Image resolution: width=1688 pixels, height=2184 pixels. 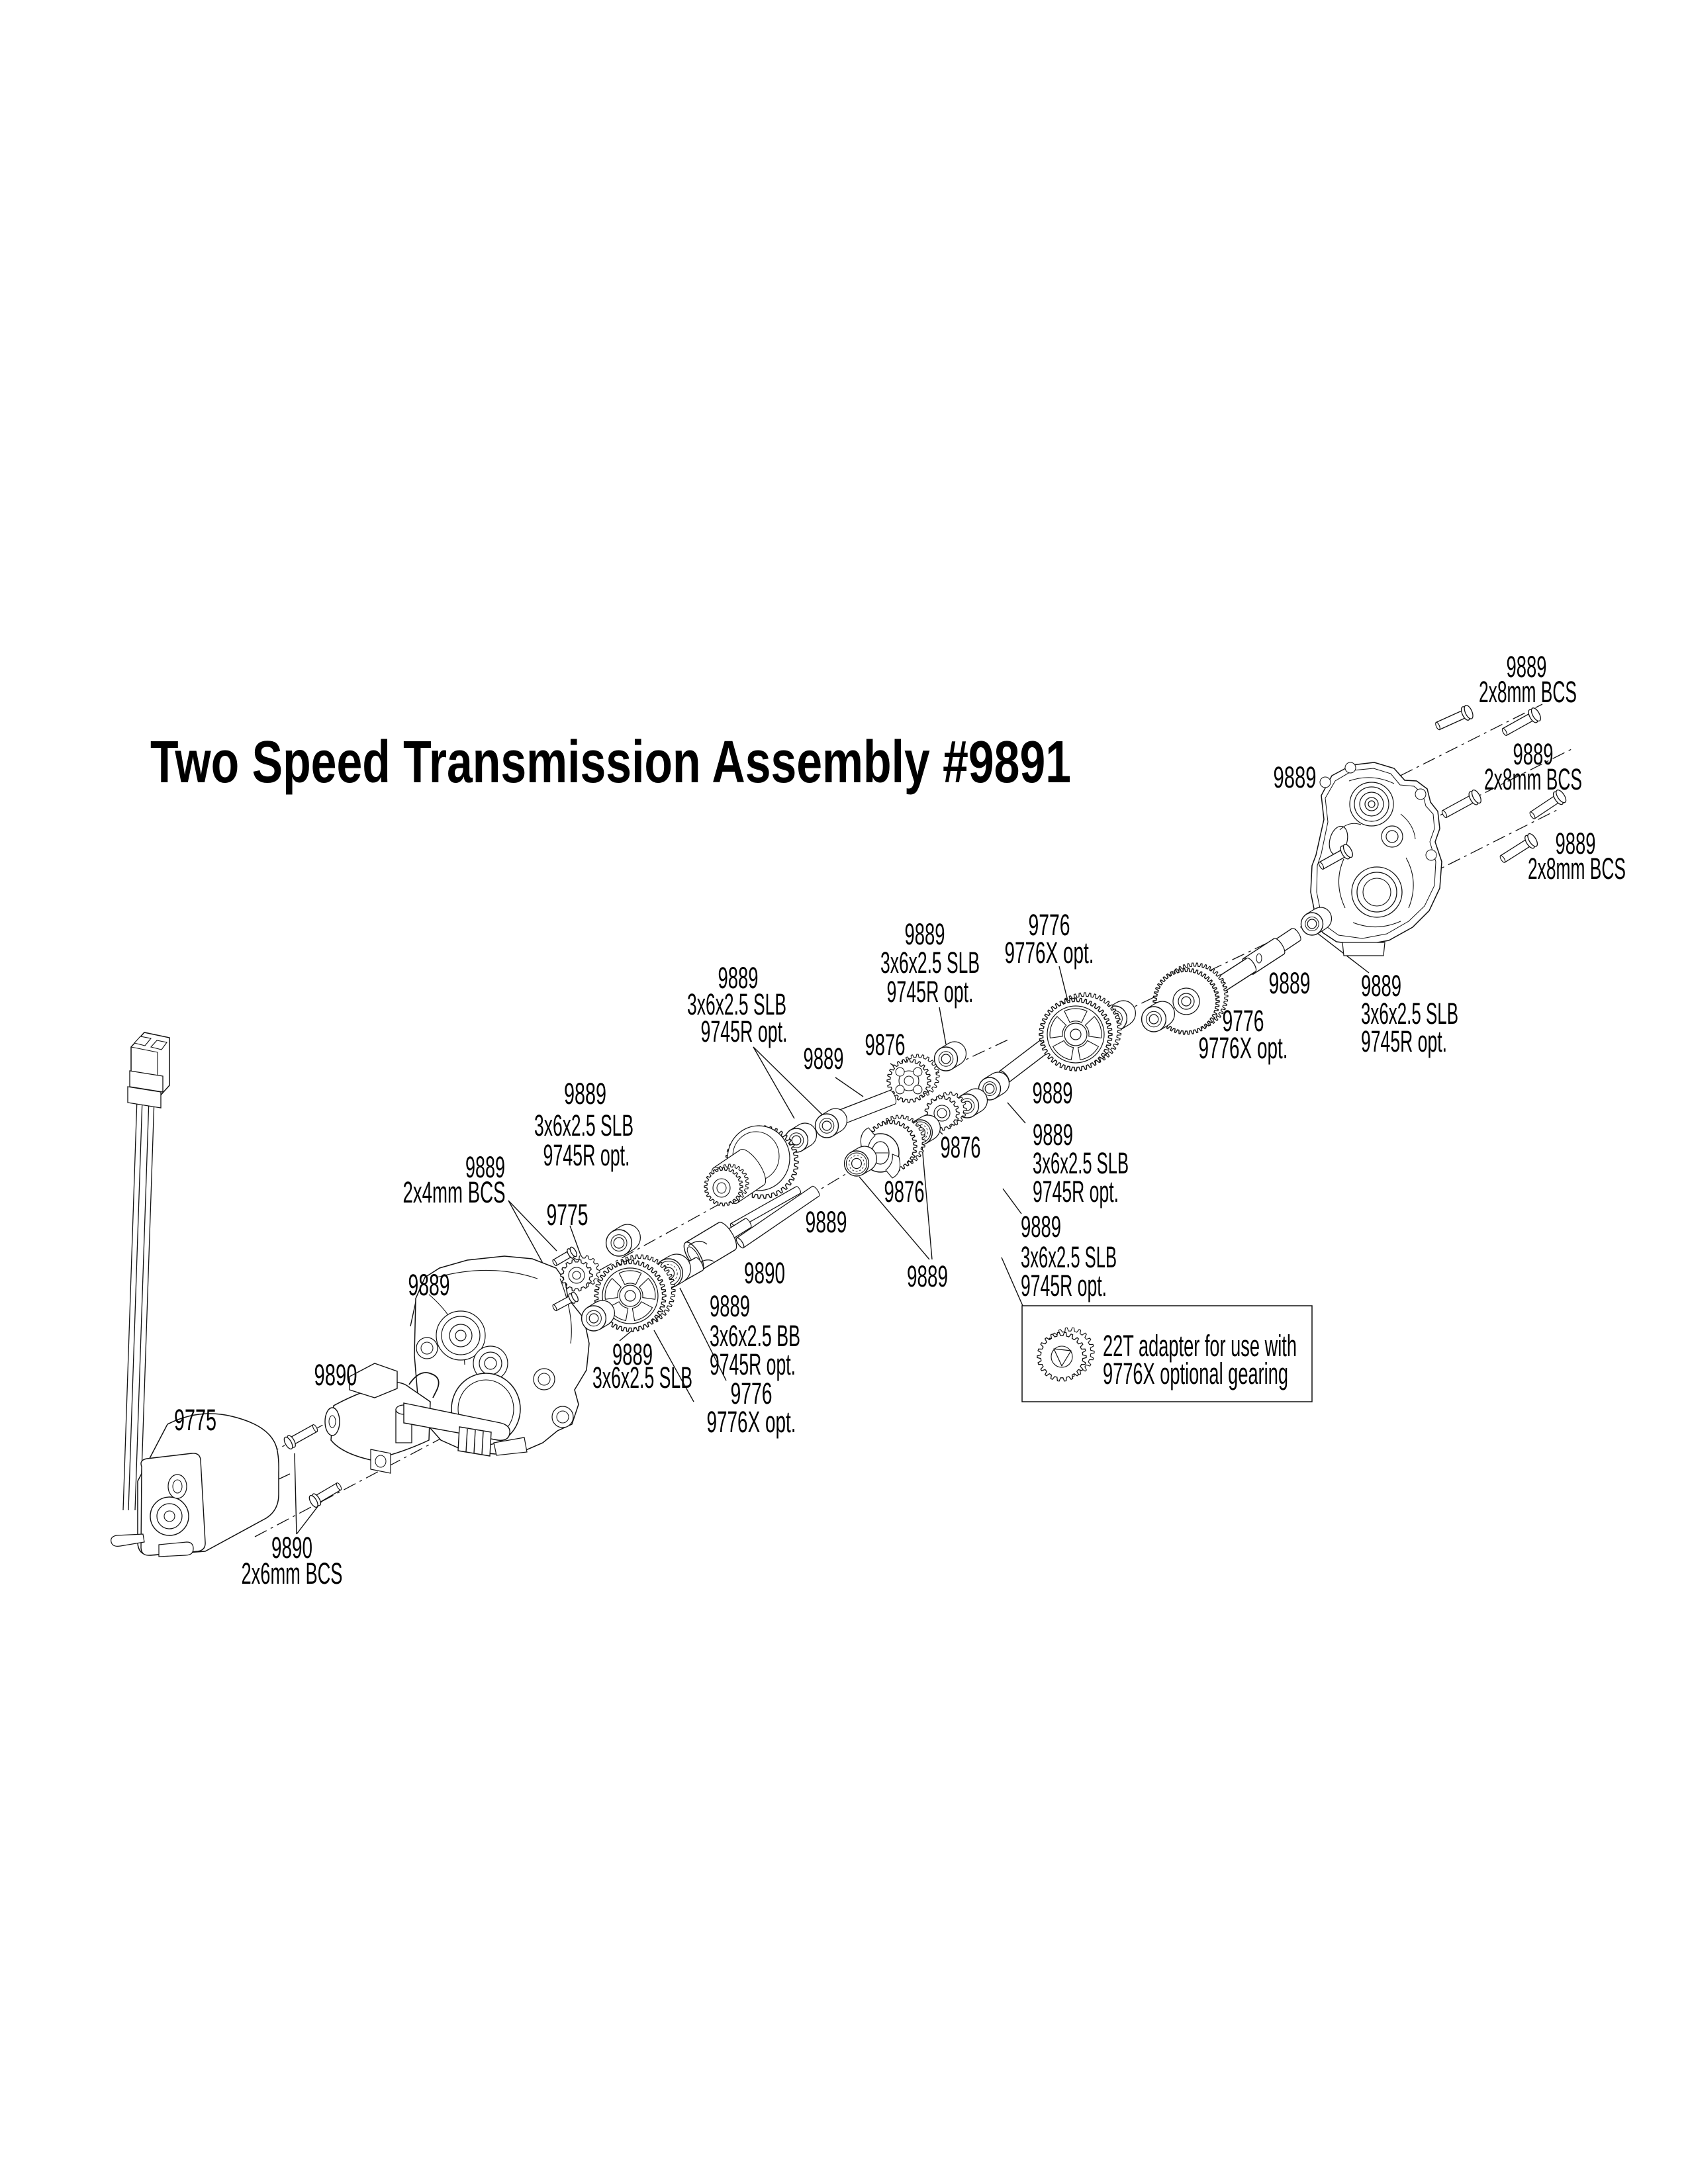 I want to click on svg-text: 22T adapter for use with, so click(x=1200, y=1346).